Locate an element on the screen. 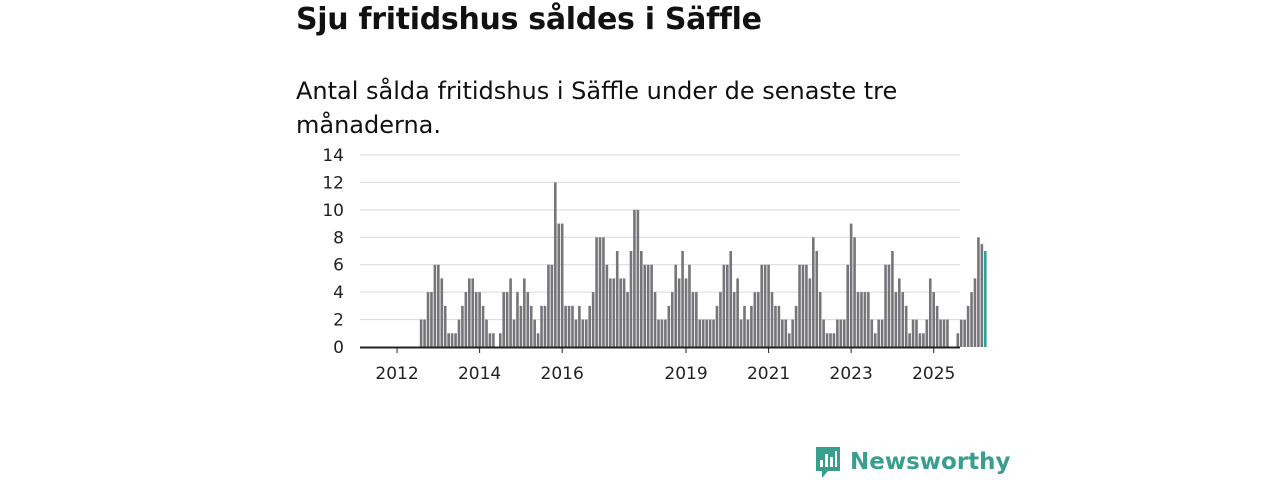 This screenshot has width=1280, height=480. brand-name: Newsworthy is located at coordinates (930, 462).